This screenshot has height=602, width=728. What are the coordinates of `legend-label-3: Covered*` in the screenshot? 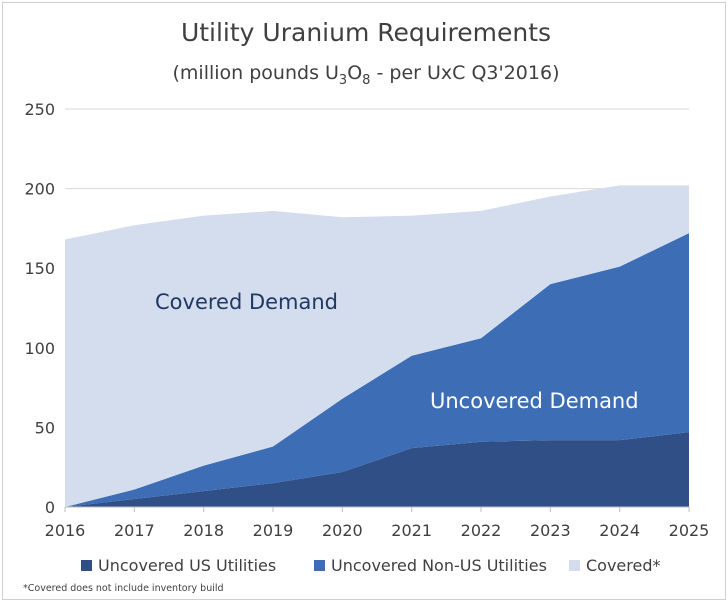 It's located at (623, 565).